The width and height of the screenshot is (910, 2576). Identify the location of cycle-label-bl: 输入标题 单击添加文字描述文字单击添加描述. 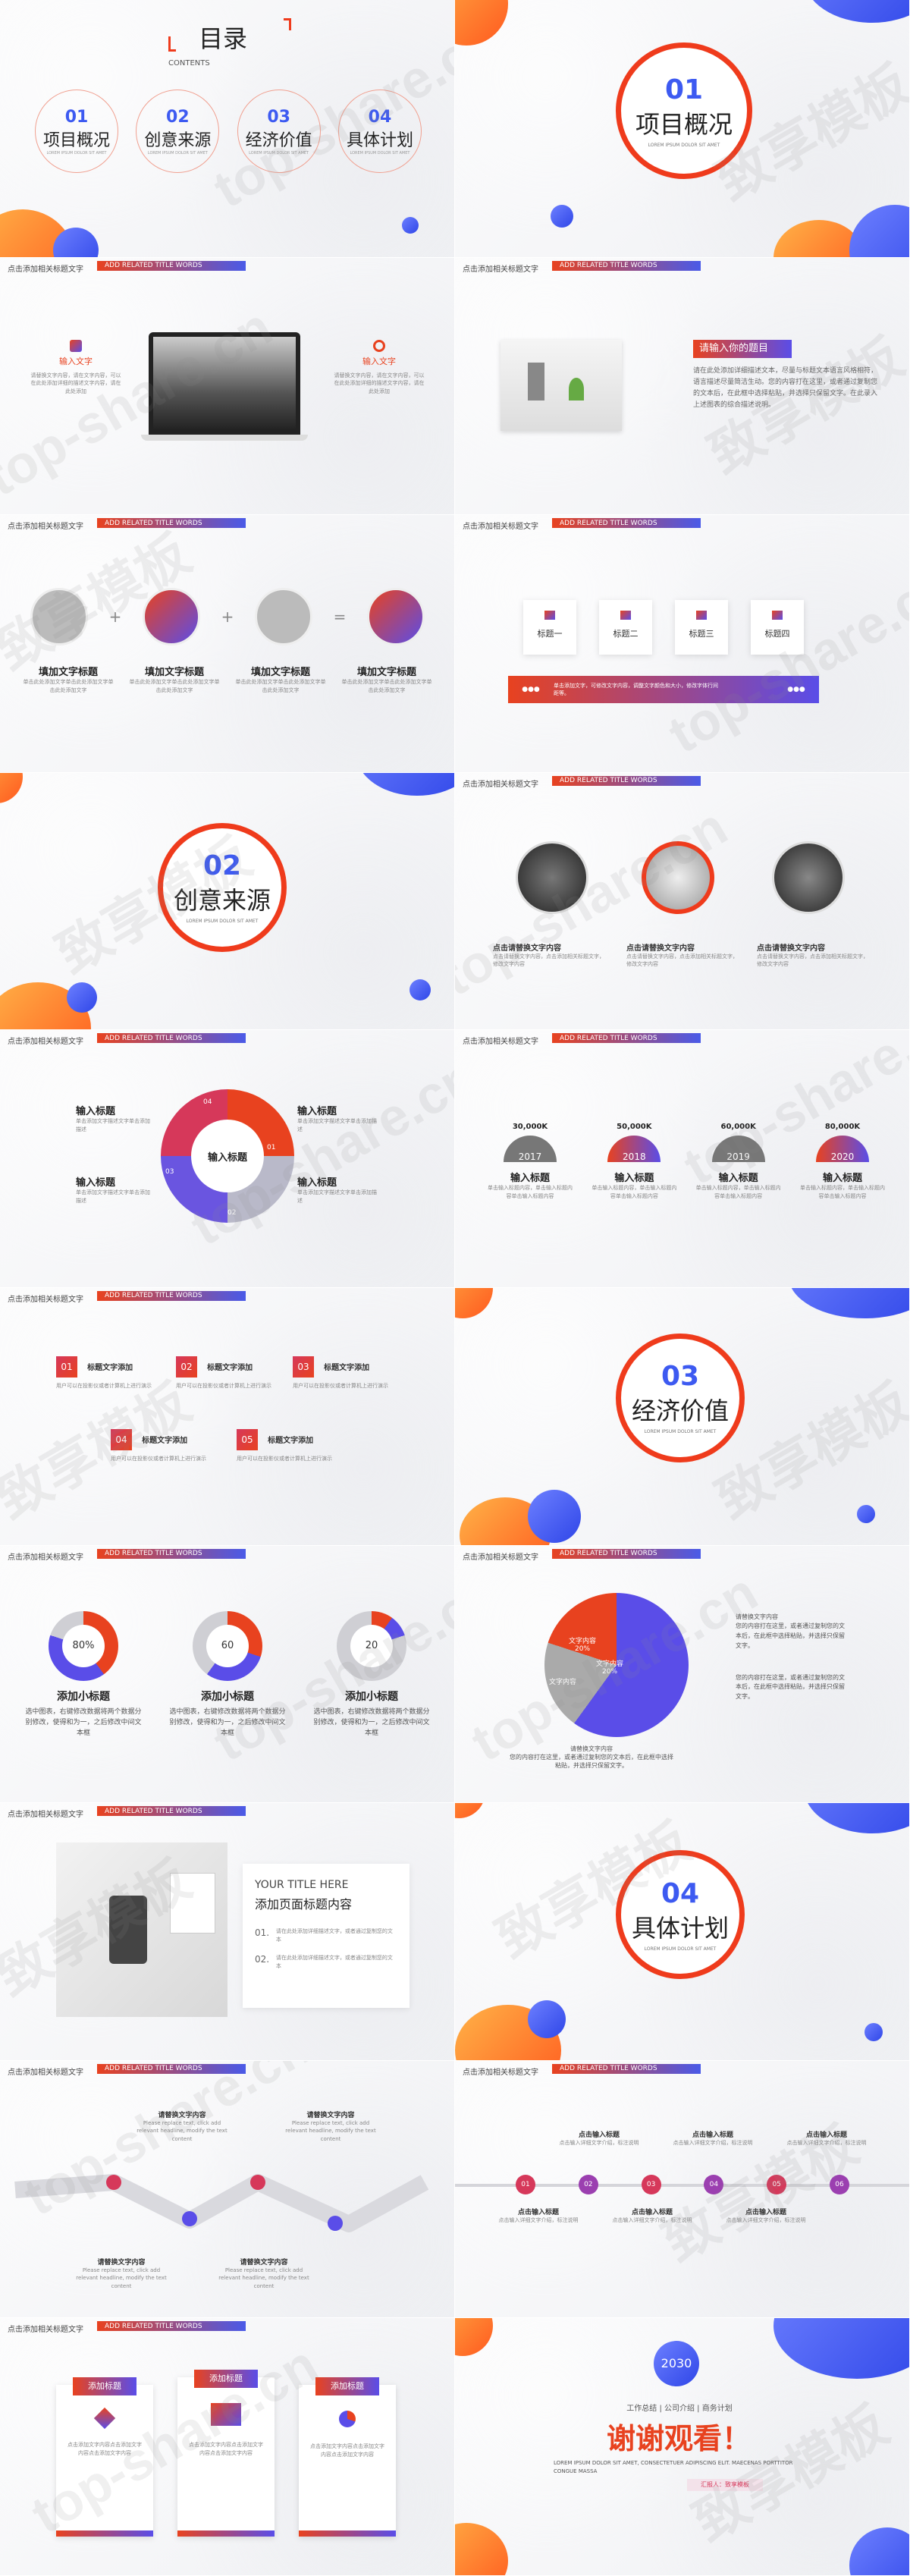
(113, 1190).